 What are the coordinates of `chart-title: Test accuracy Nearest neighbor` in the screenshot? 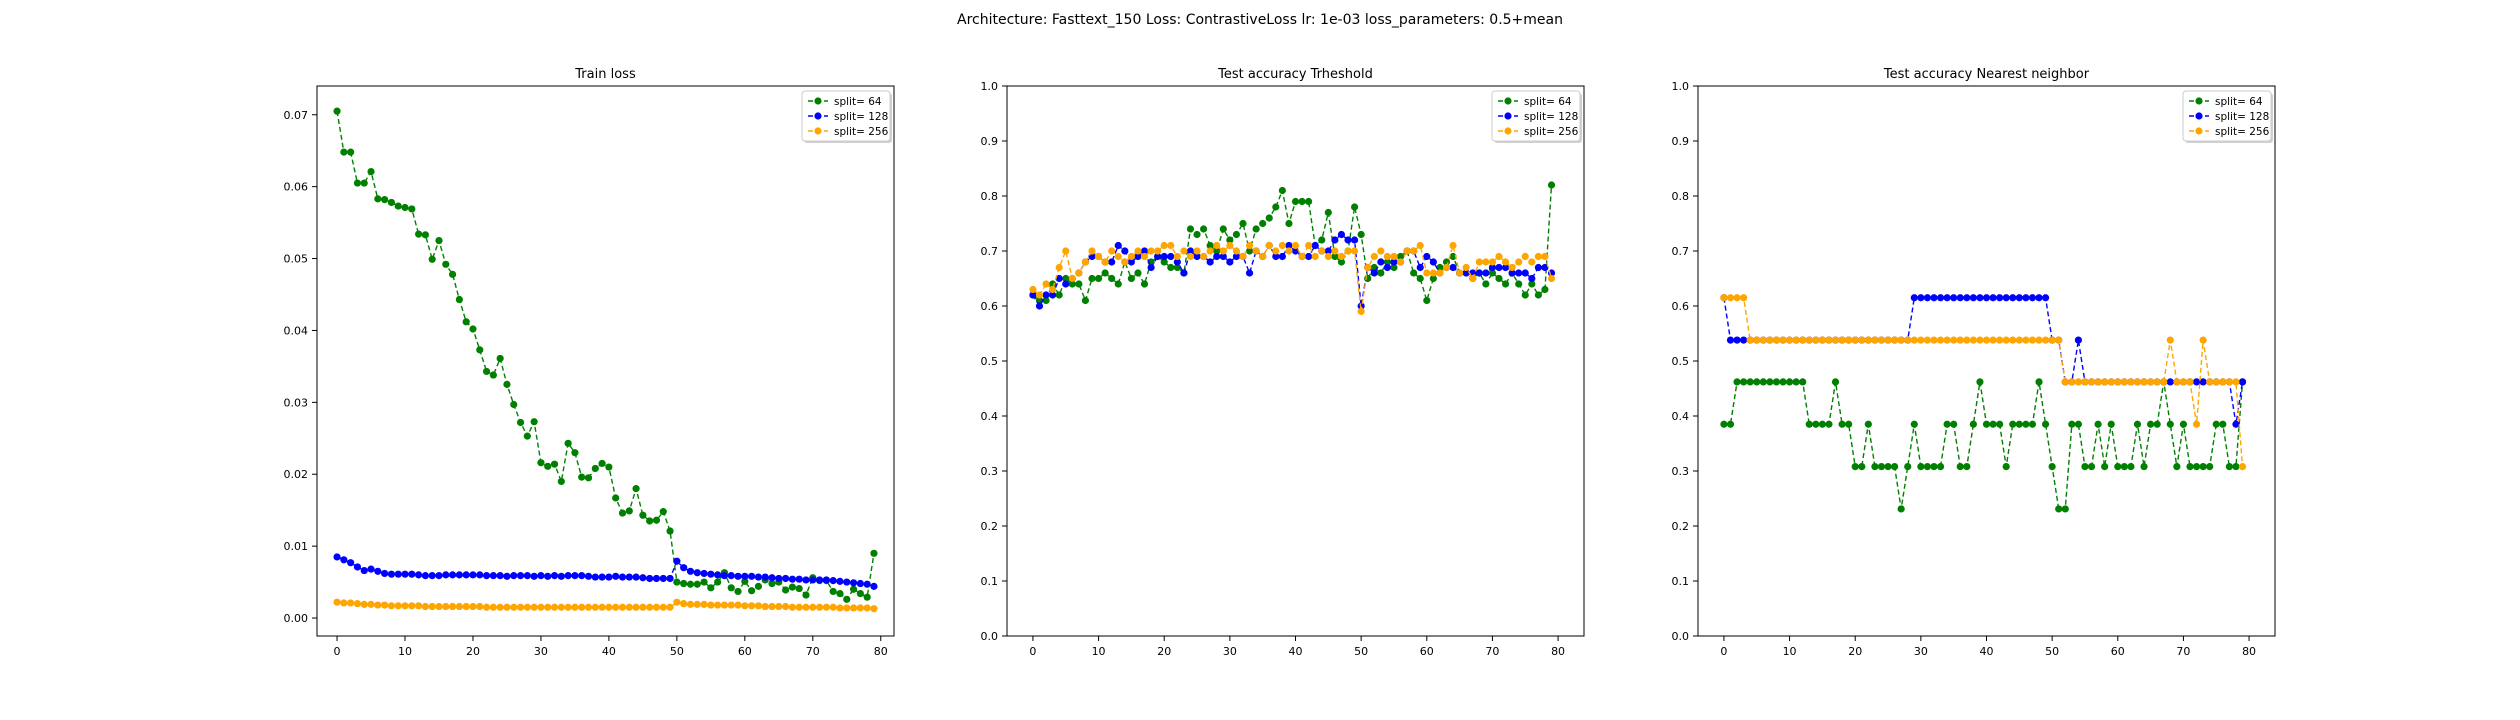 It's located at (1986, 74).